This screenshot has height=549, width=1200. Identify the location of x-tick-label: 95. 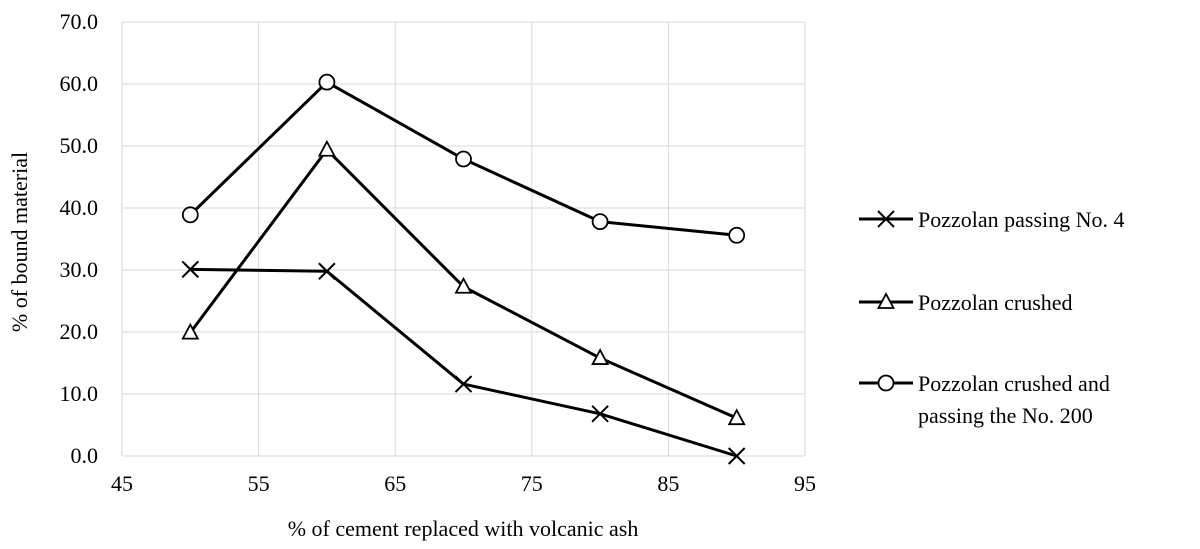
(805, 483).